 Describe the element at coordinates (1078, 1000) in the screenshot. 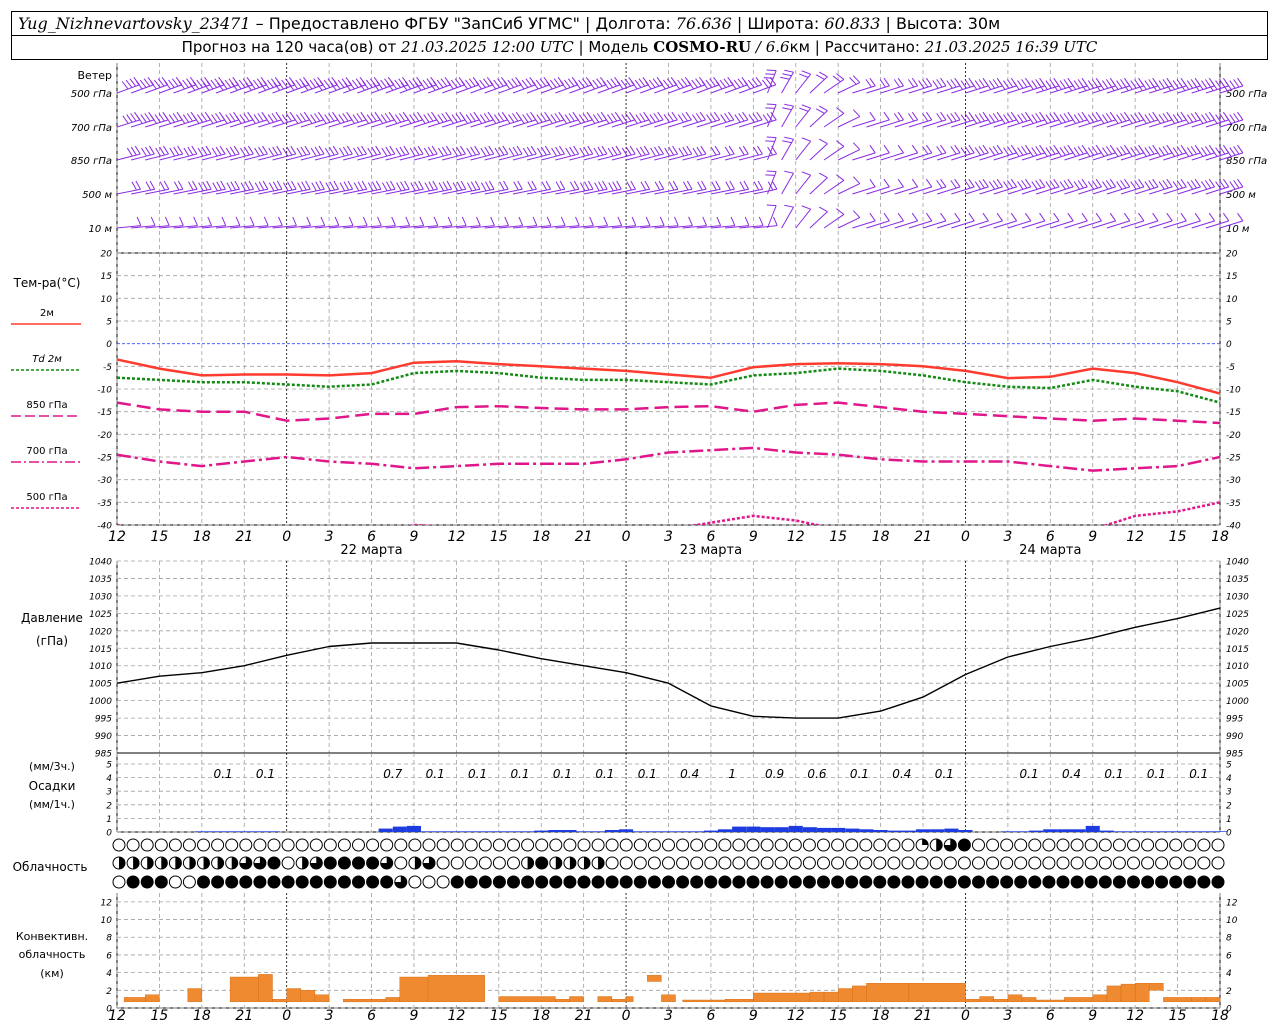

I see `convective-bar` at that location.